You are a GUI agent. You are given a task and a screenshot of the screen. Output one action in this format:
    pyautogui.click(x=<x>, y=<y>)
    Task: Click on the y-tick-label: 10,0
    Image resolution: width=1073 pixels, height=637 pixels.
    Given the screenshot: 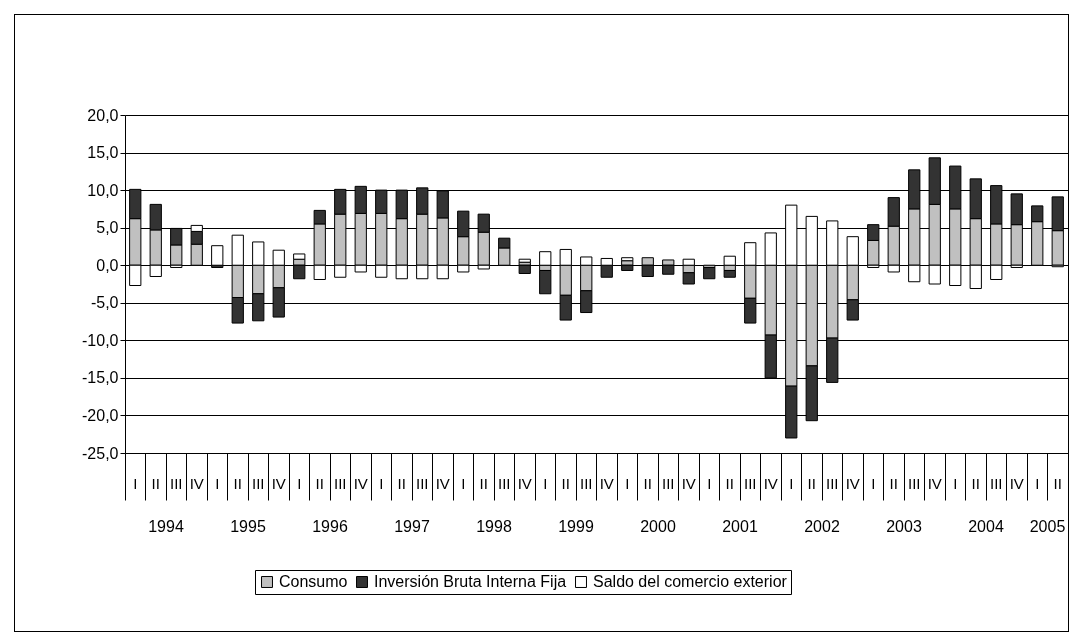 What is the action you would take?
    pyautogui.click(x=103, y=190)
    